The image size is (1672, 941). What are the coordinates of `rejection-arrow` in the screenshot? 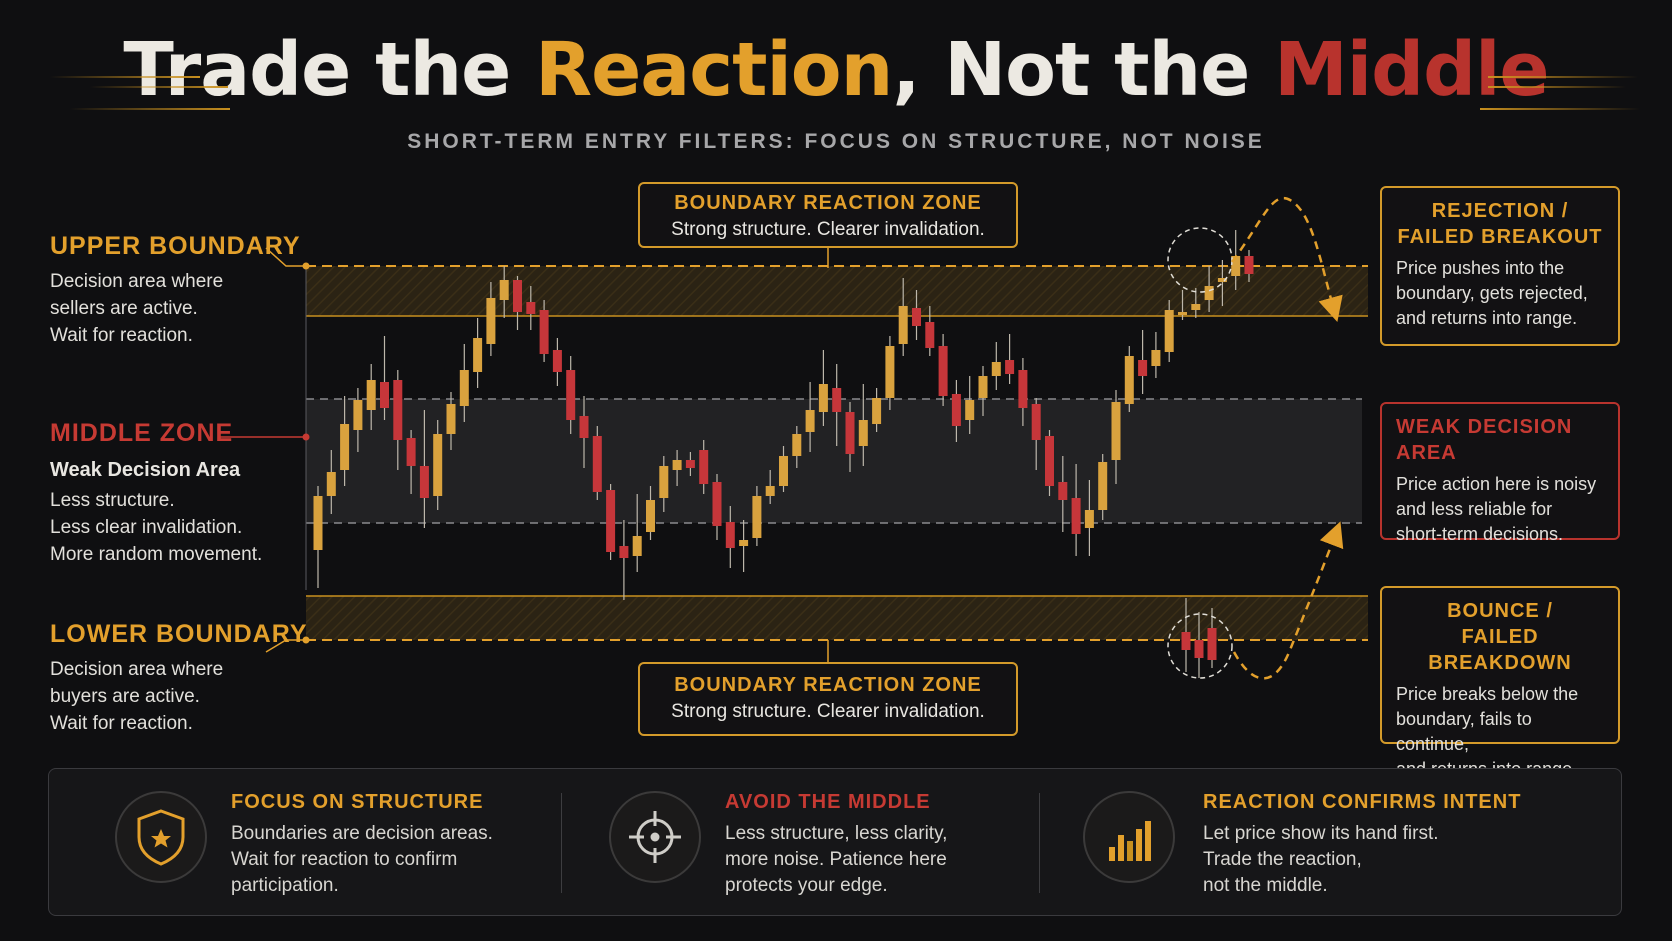 It's located at (1286, 260).